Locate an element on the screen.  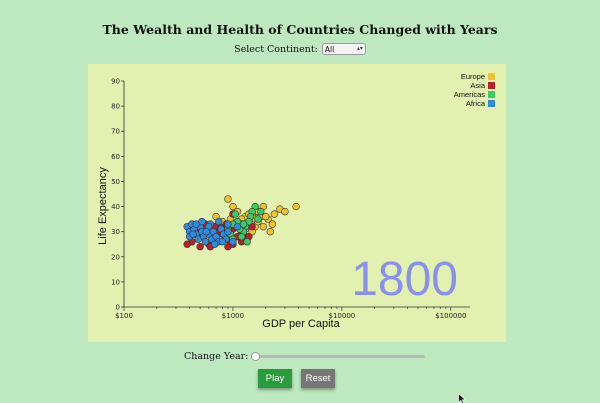
year-control: Change Year: is located at coordinates (305, 356).